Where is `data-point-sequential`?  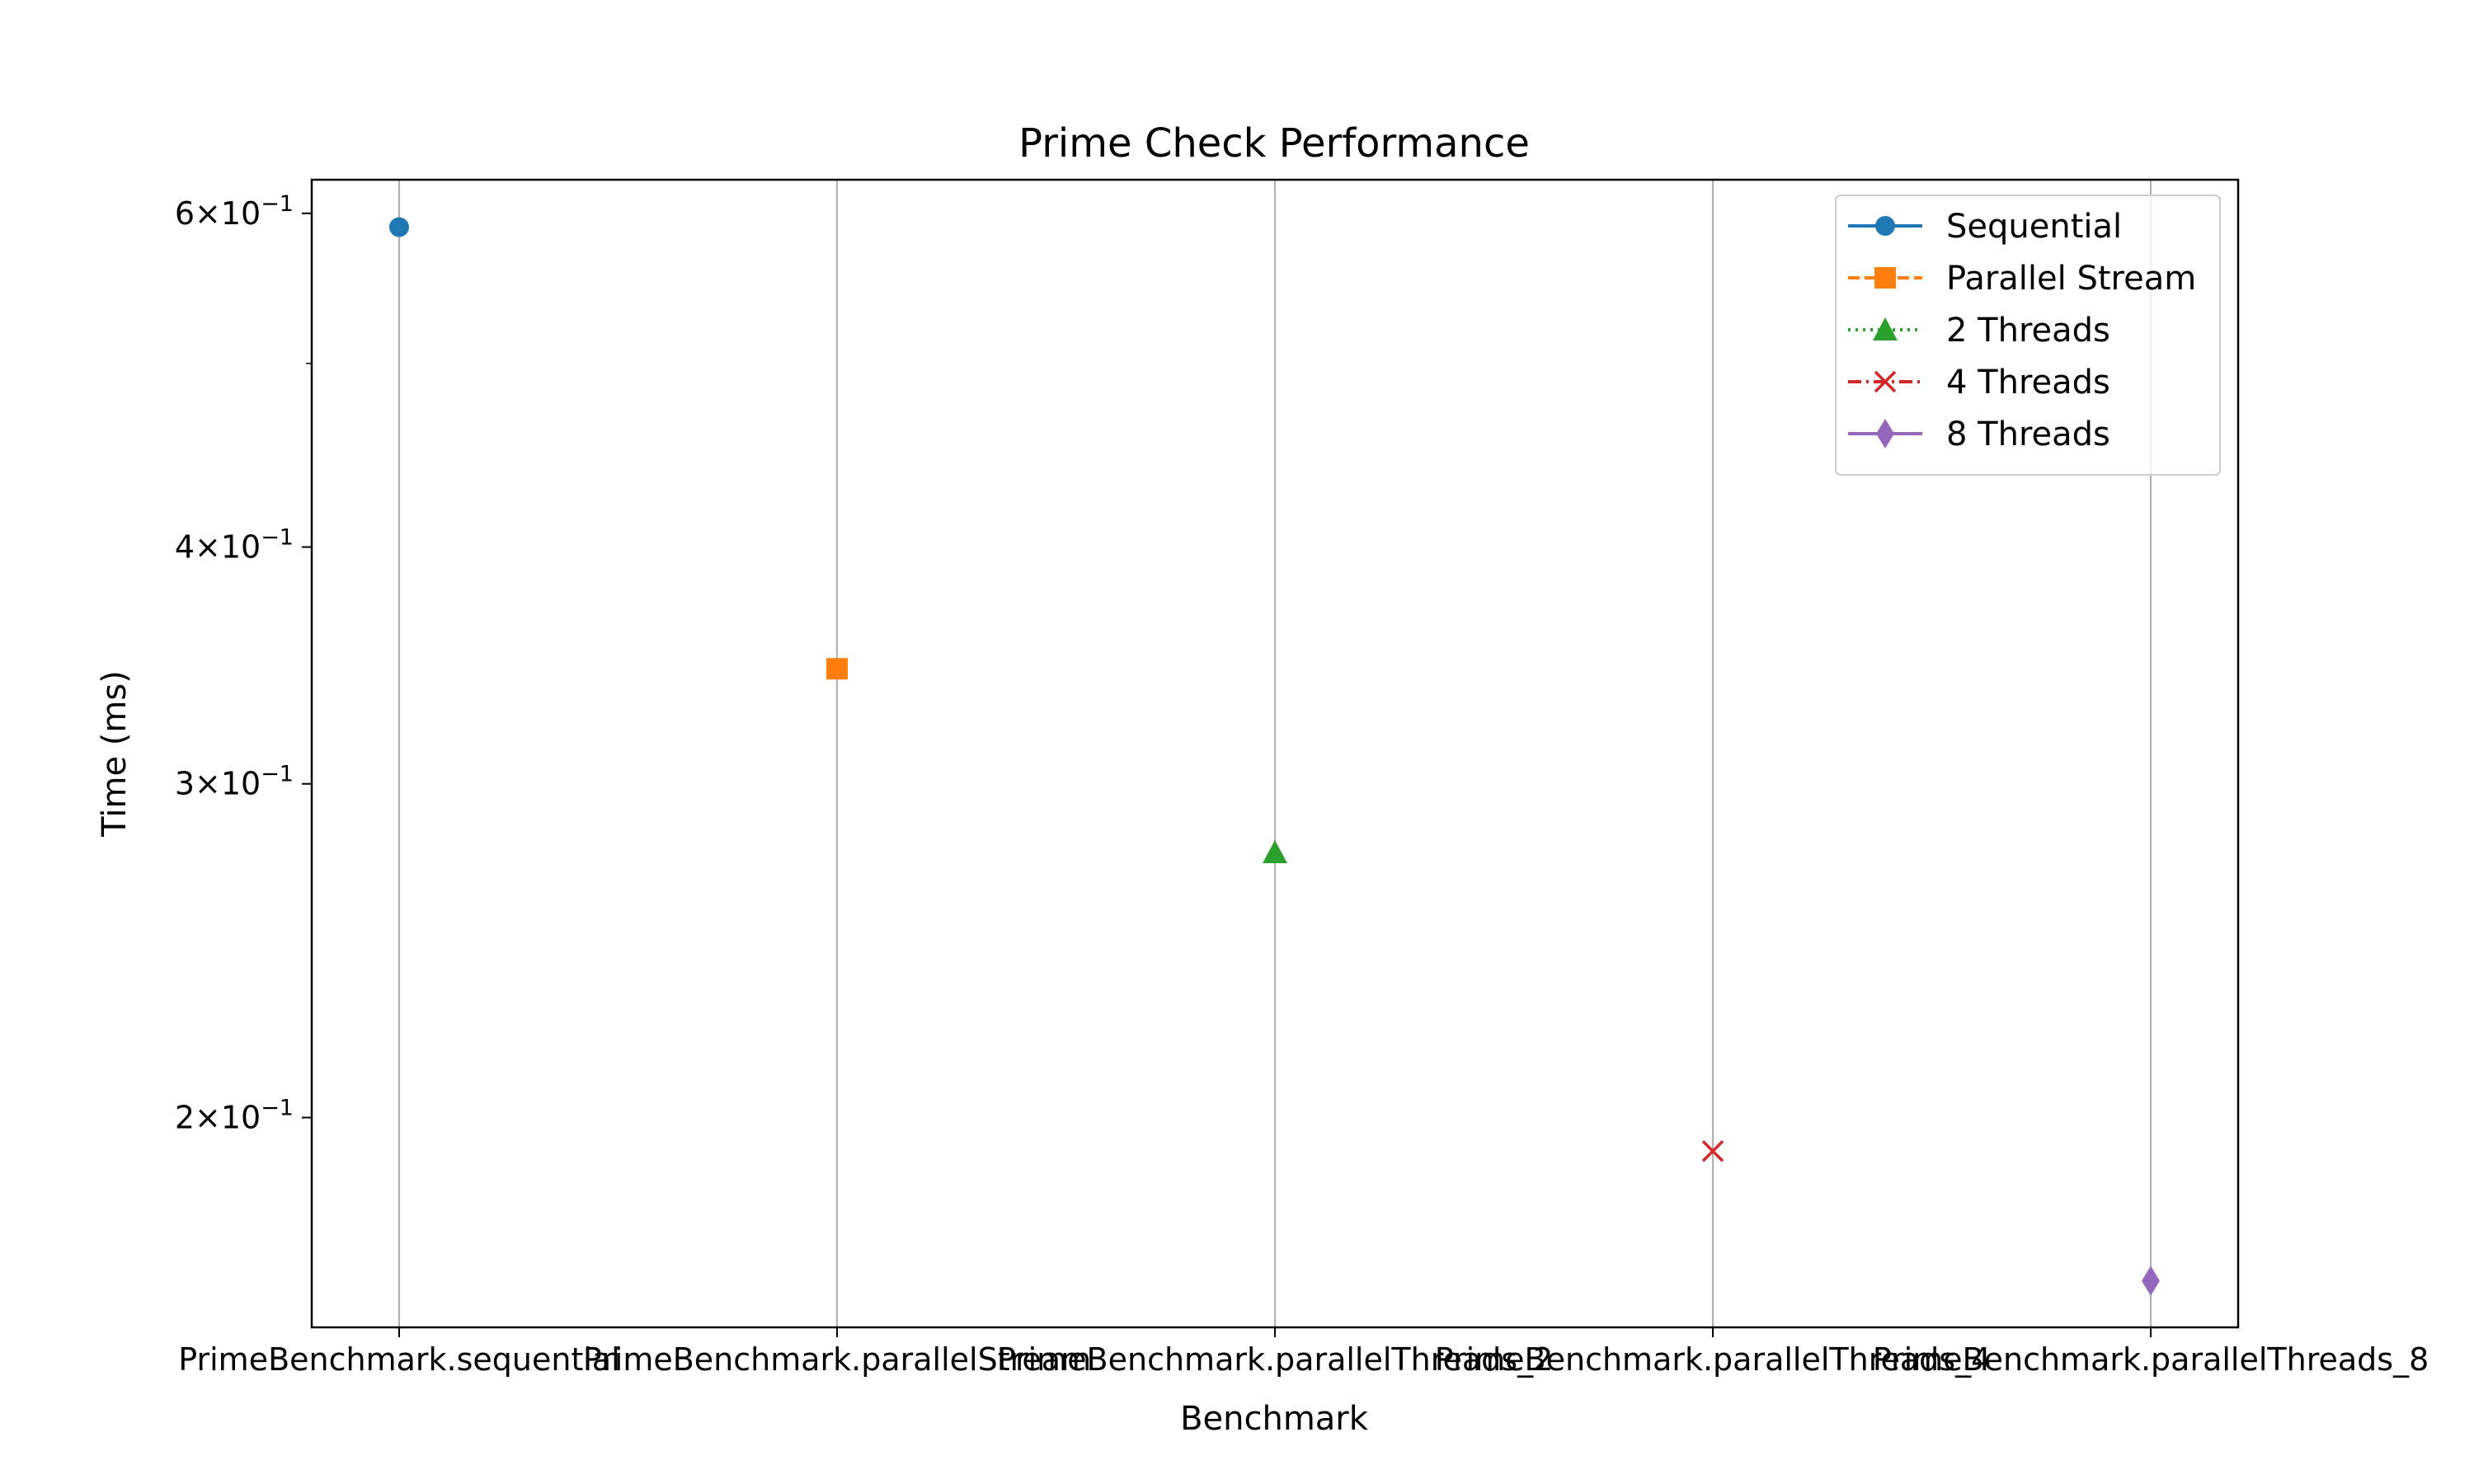
data-point-sequential is located at coordinates (399, 227).